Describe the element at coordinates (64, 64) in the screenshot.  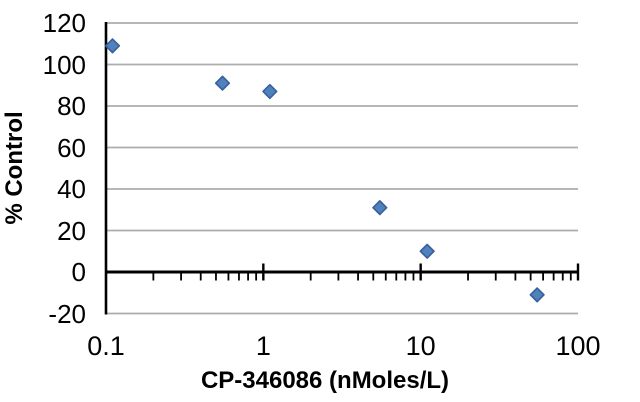
I see `y-tick-label: 100` at that location.